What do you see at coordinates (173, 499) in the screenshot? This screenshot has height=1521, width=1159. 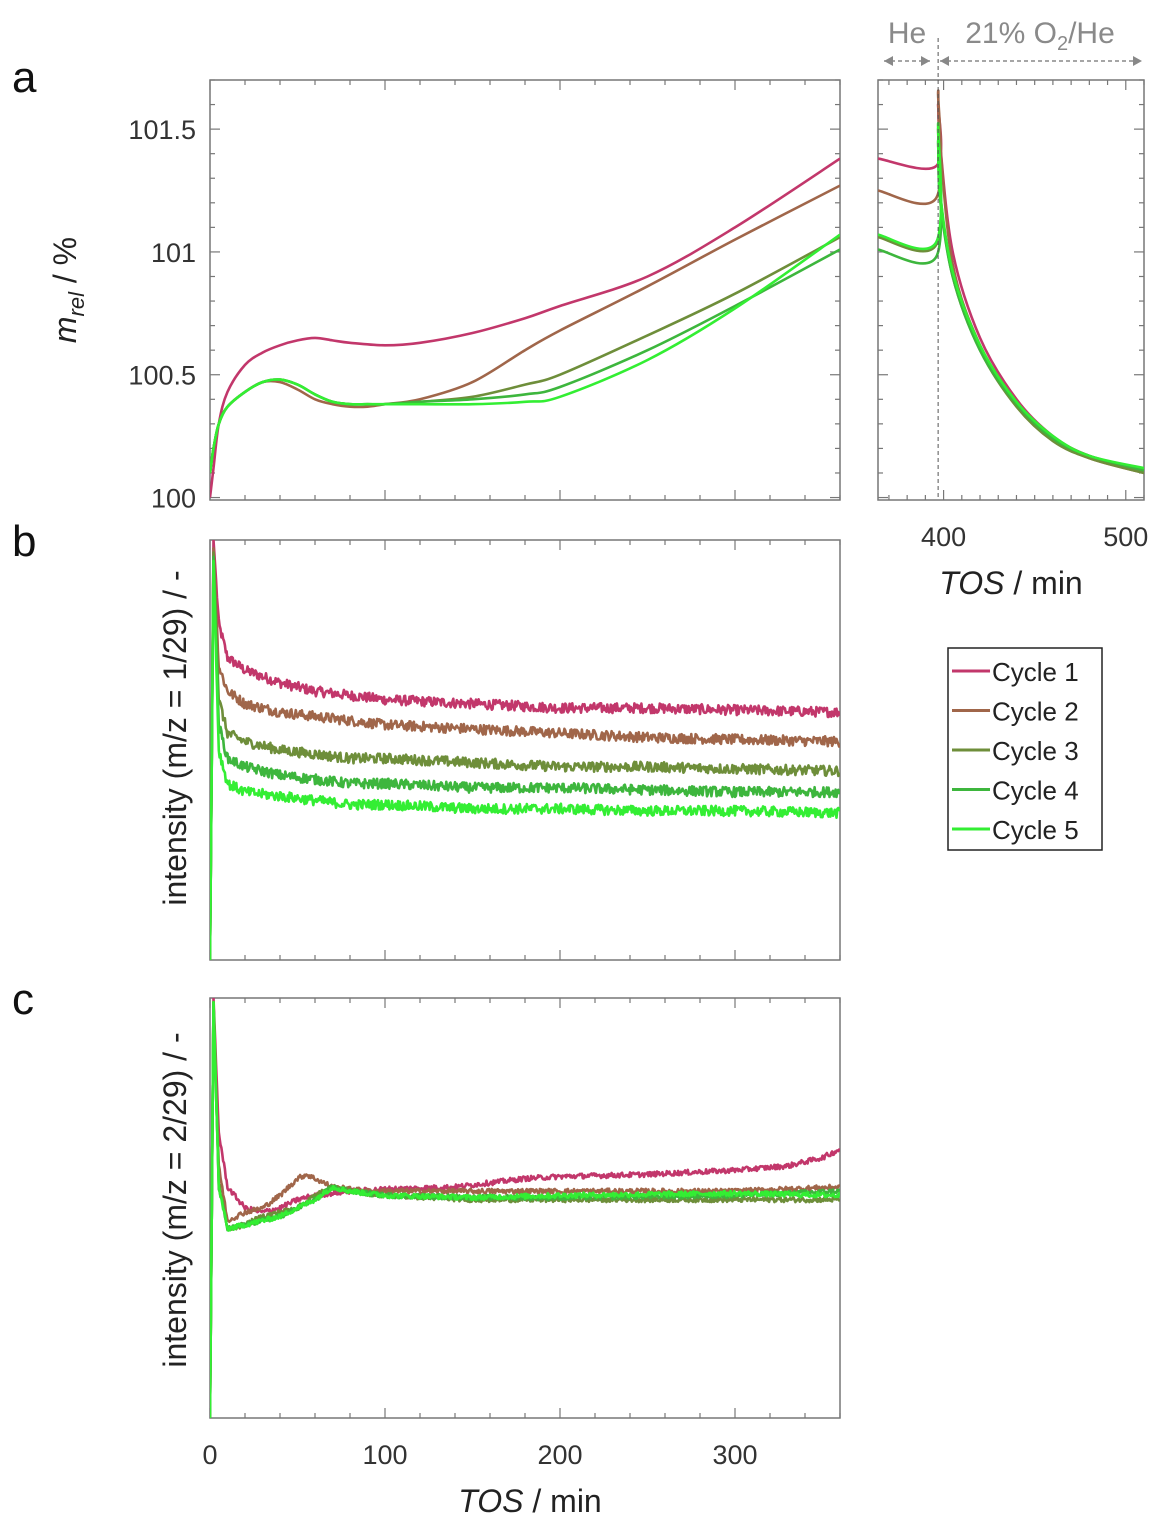 I see `y-tick-label: 100` at bounding box center [173, 499].